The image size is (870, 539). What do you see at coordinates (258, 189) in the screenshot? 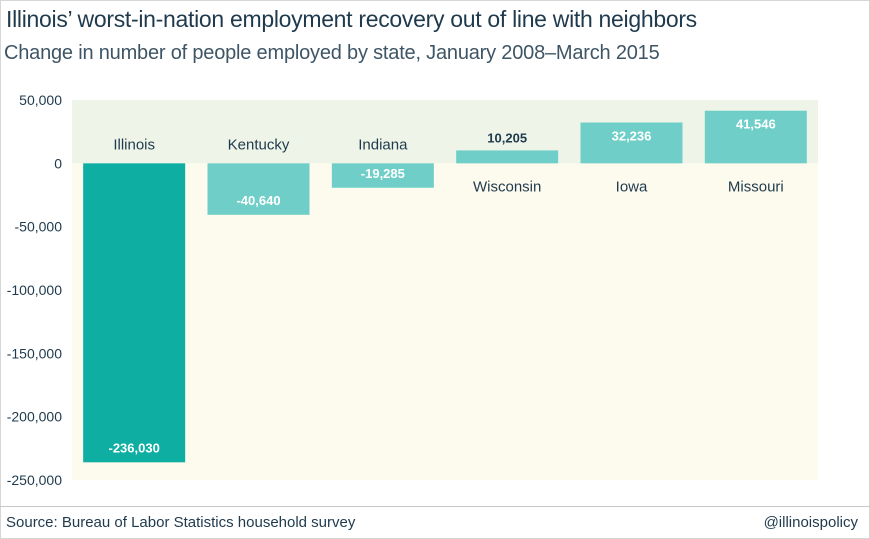
I see `bar-kentucky` at bounding box center [258, 189].